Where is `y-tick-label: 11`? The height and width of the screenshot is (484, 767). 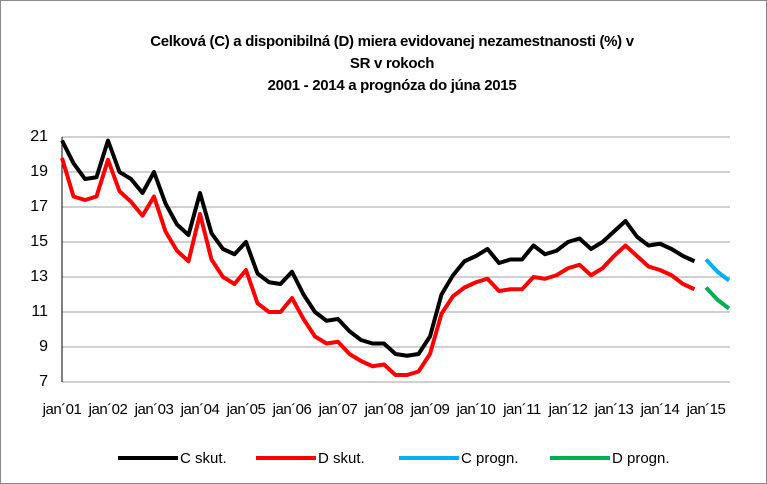
y-tick-label: 11 is located at coordinates (39, 311).